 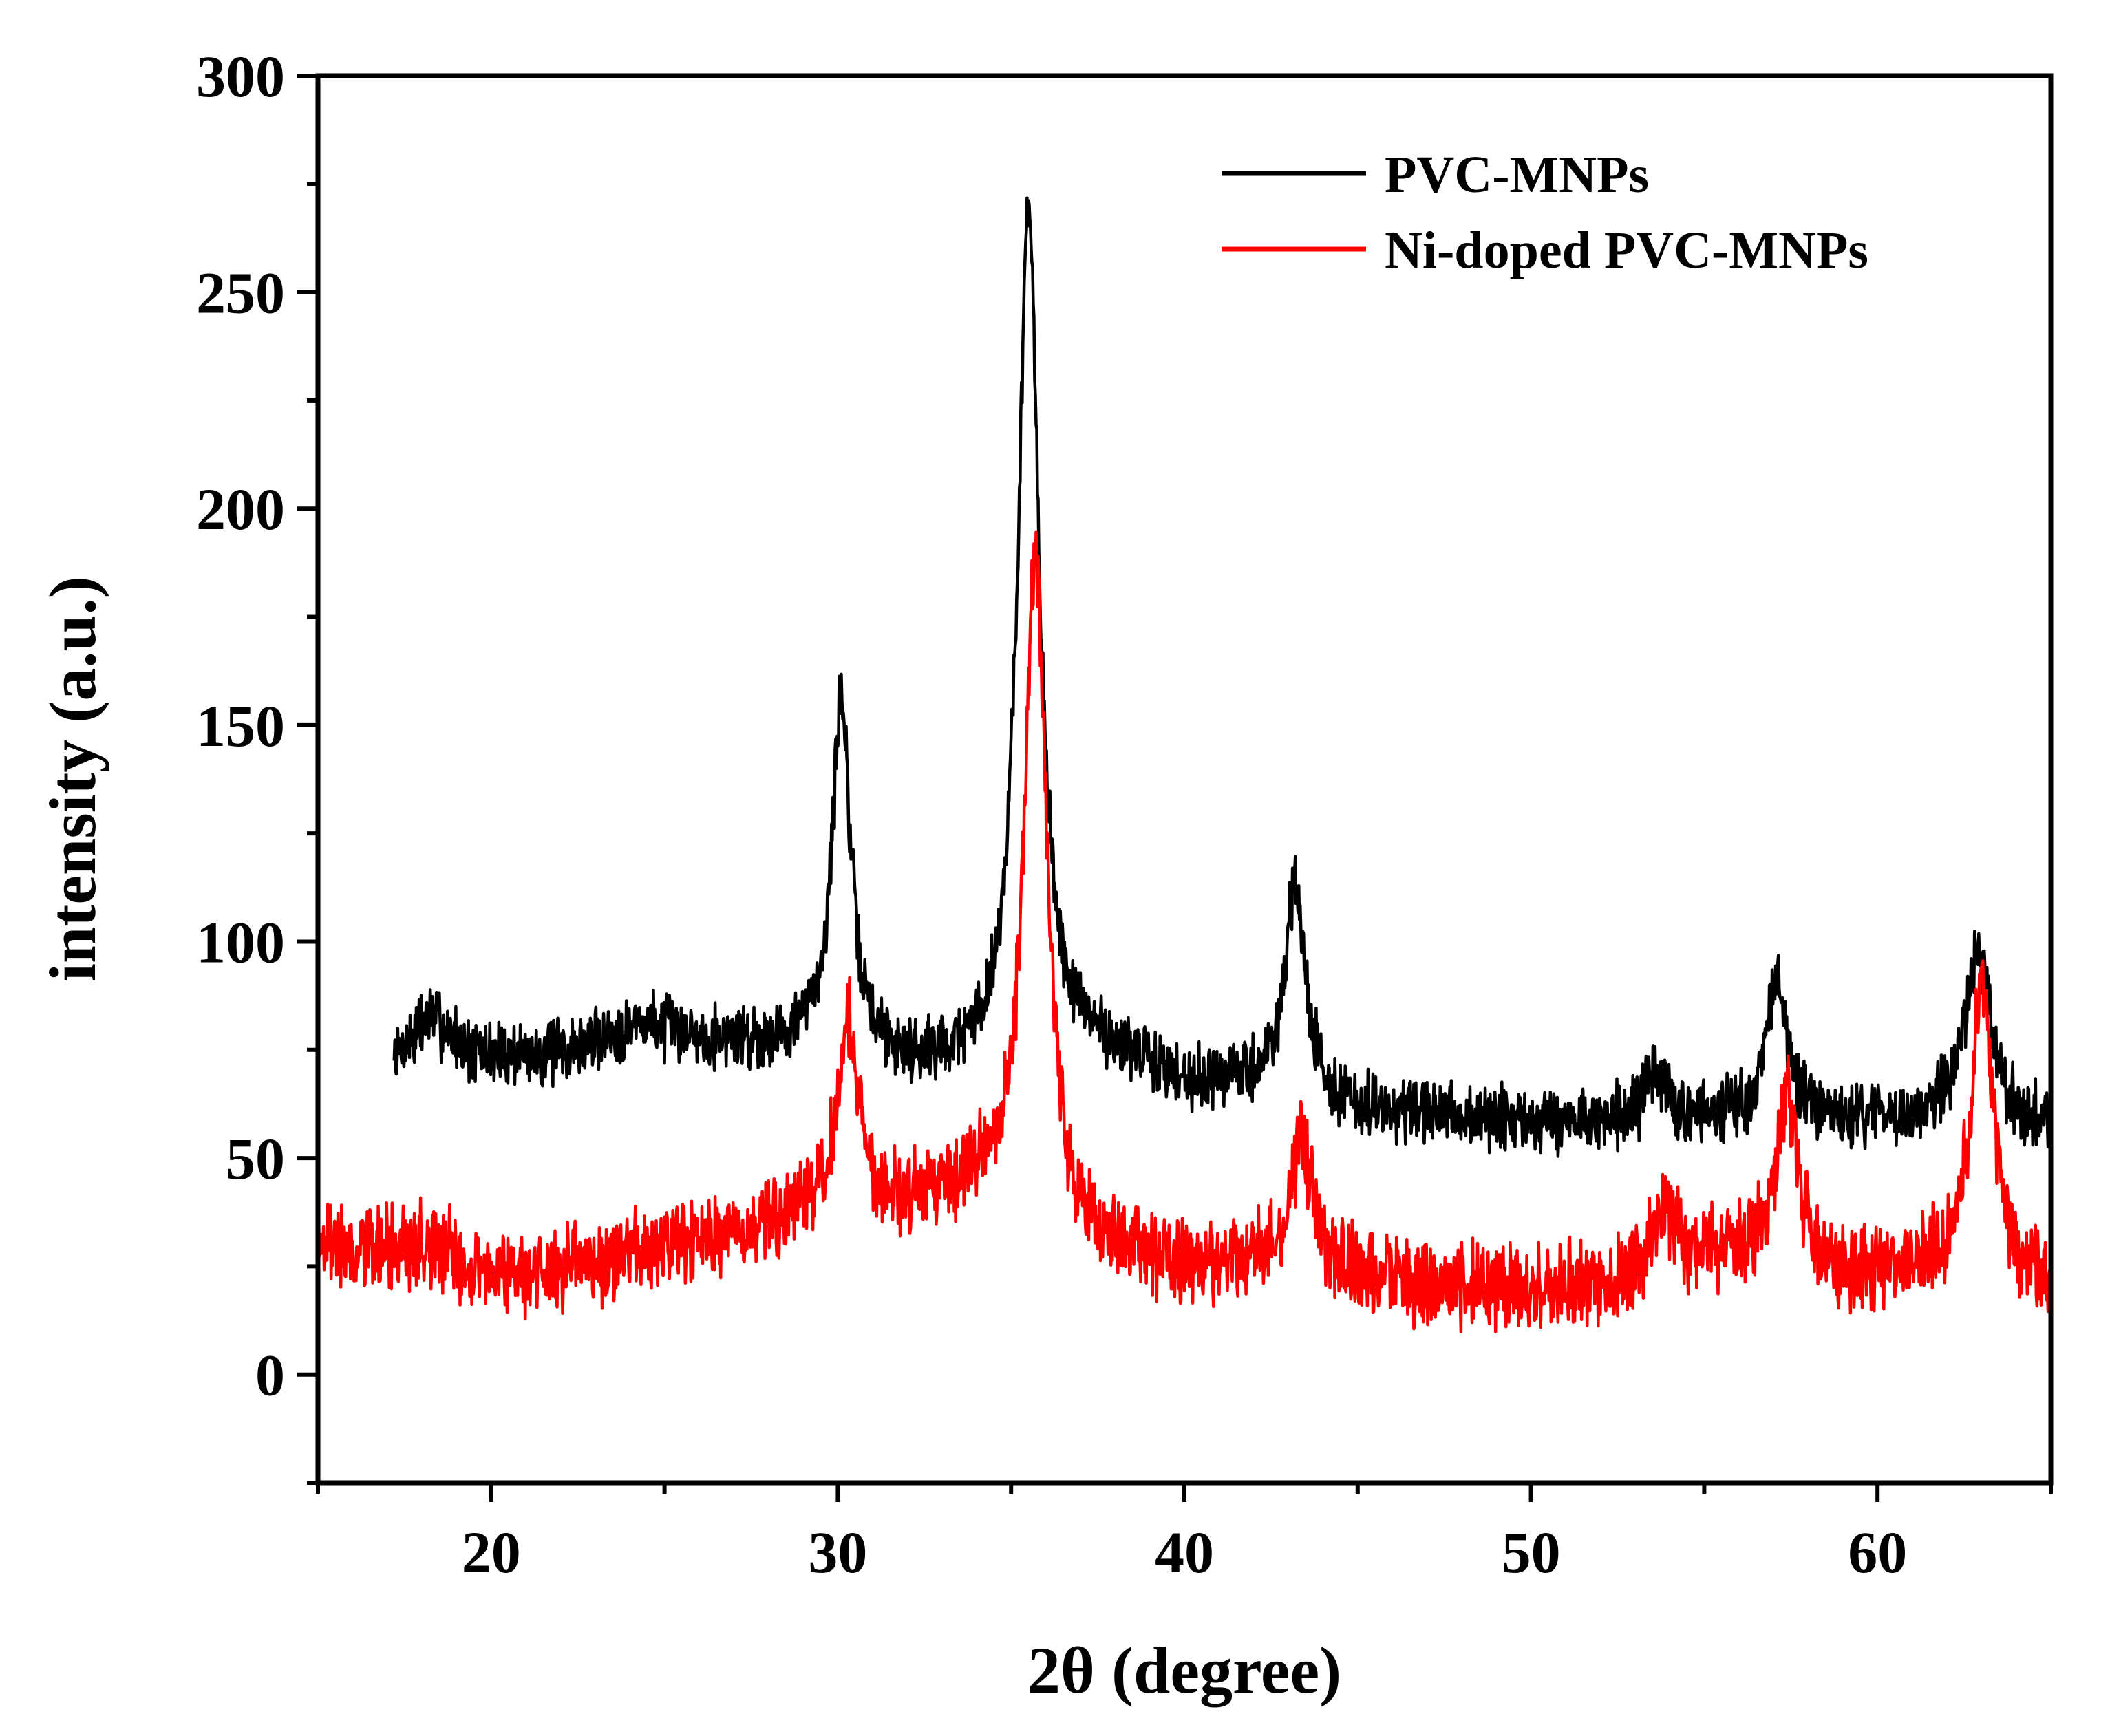 I want to click on legend-label-ni-doped-pvc-mnps: Ni-doped PVC-MNPs, so click(x=1626, y=251).